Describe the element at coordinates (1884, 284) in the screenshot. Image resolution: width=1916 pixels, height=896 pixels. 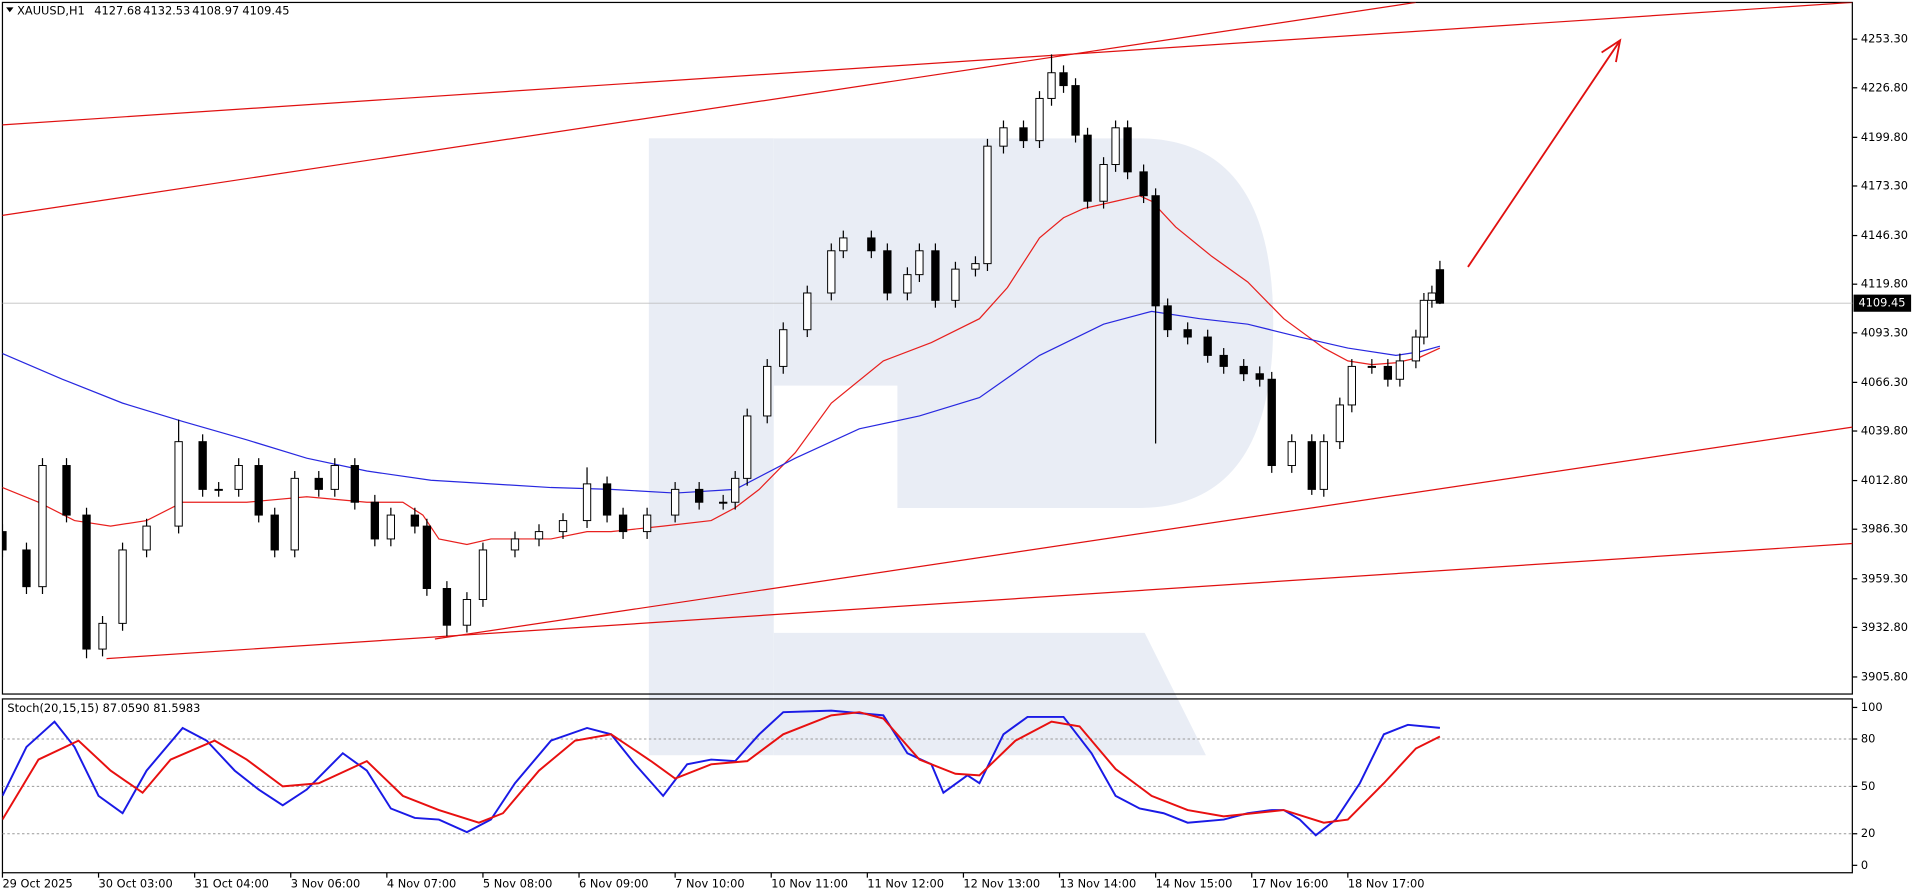
I see `y-tick-label: 4119.80` at that location.